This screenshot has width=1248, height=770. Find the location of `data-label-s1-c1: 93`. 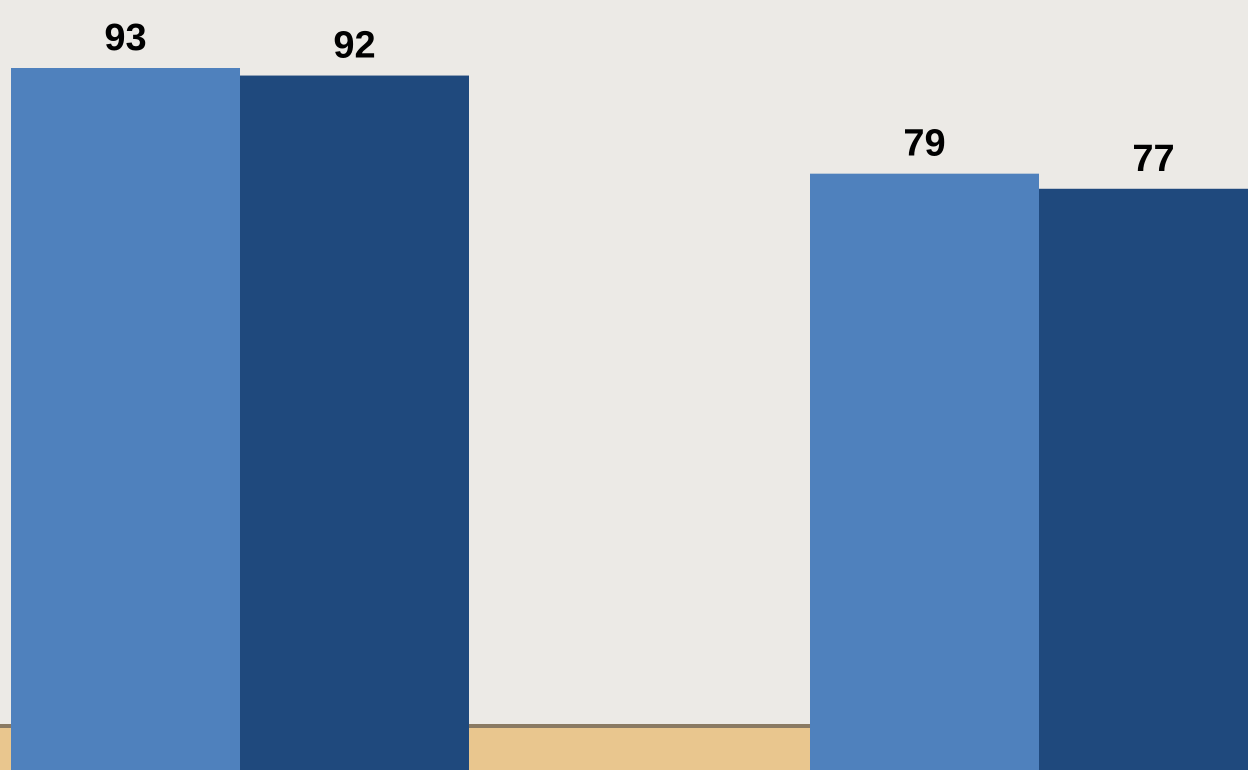

data-label-s1-c1: 93 is located at coordinates (125, 38).